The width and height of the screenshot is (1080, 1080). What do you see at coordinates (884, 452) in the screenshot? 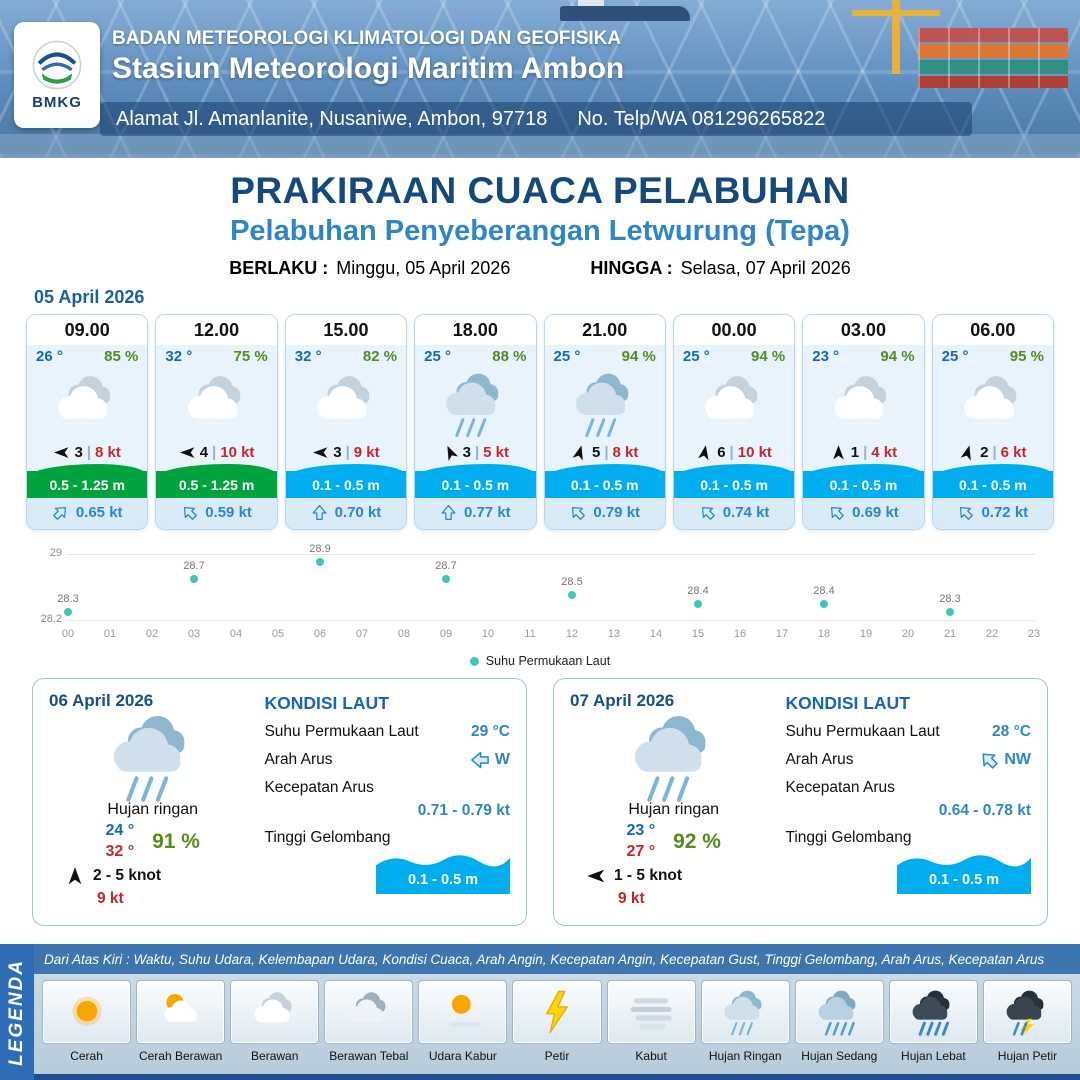
I see `wind-speed: 4 kt` at bounding box center [884, 452].